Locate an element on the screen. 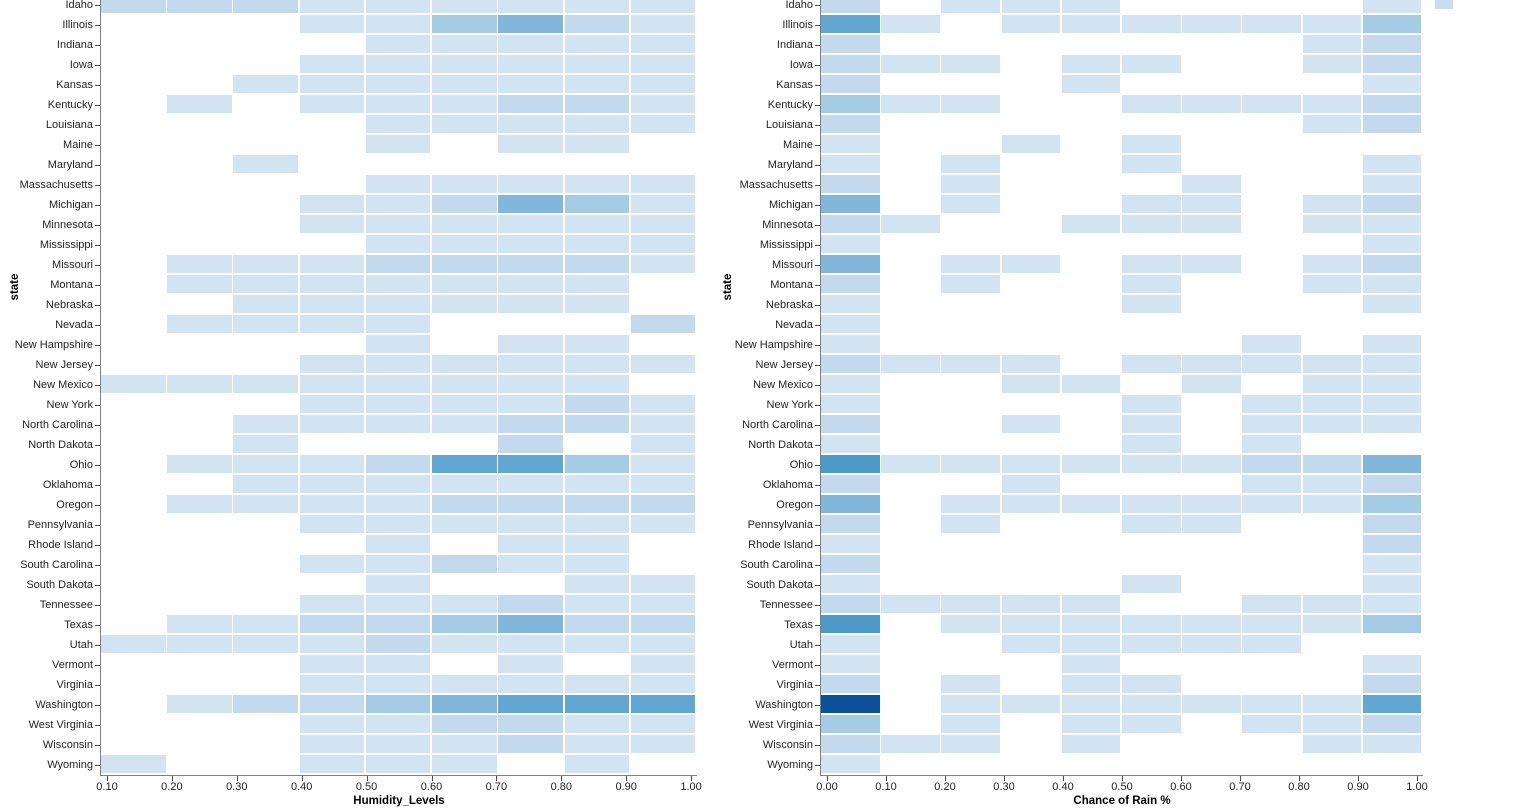  y-tick-label-virginia: Virginia is located at coordinates (795, 685).